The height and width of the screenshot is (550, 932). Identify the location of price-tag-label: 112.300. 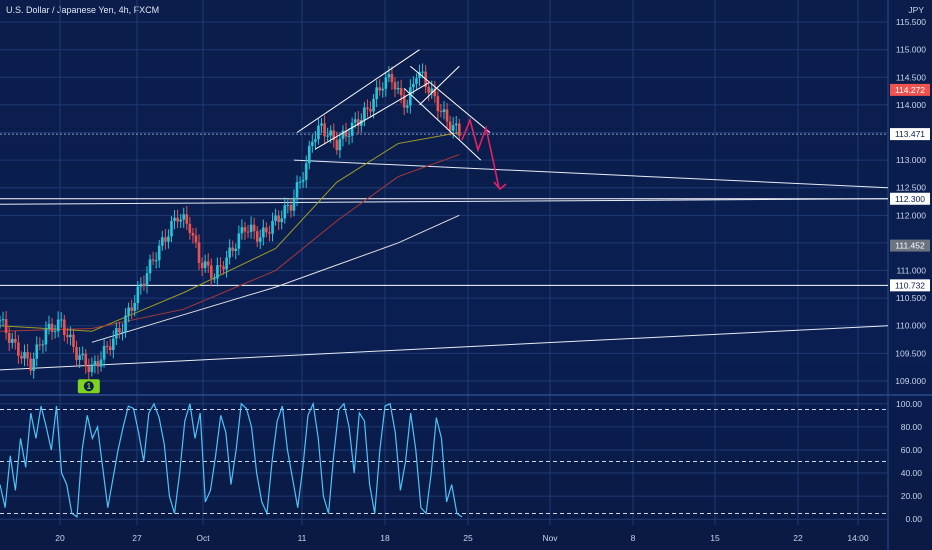
(910, 199).